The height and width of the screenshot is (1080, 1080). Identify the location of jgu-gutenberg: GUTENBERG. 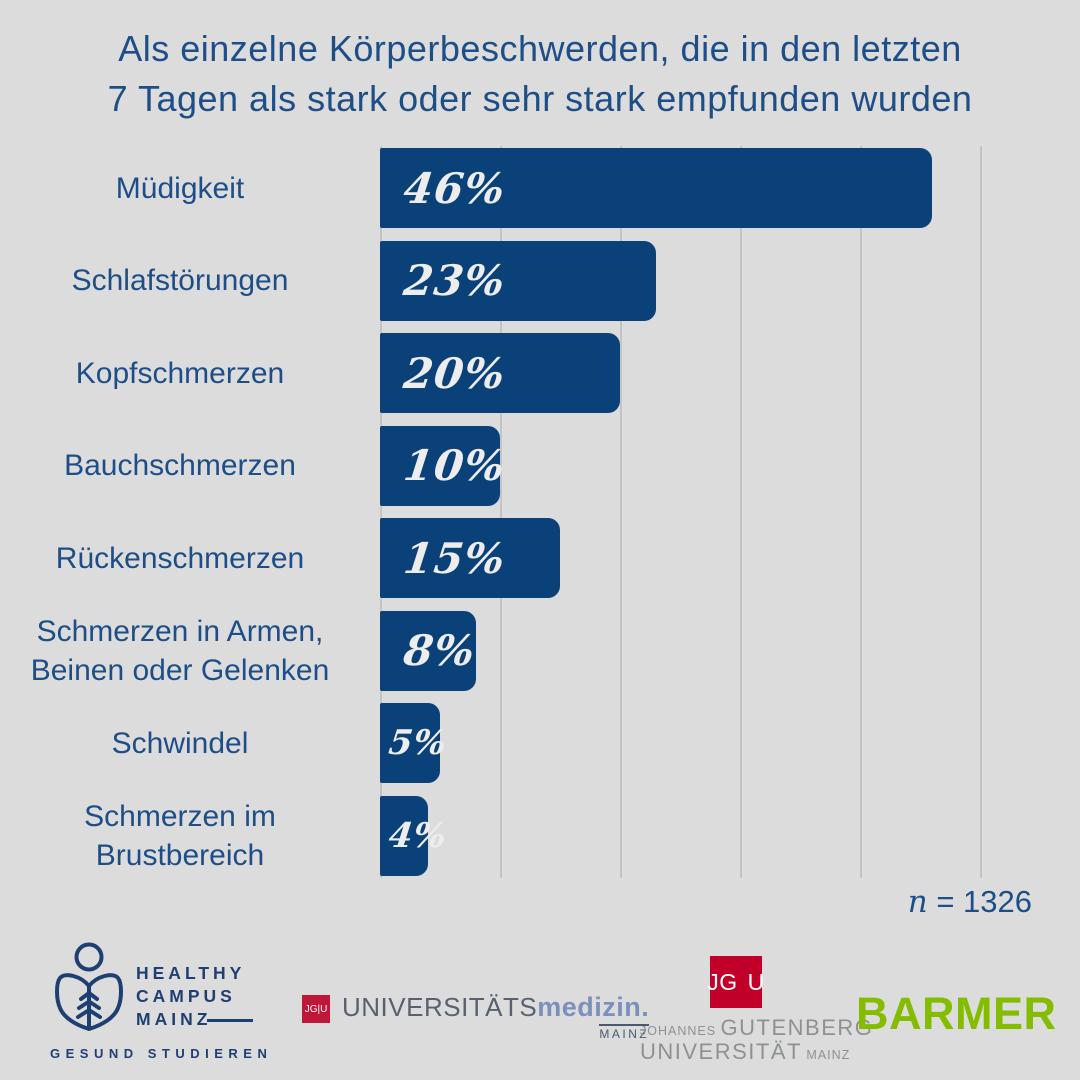
(797, 1027).